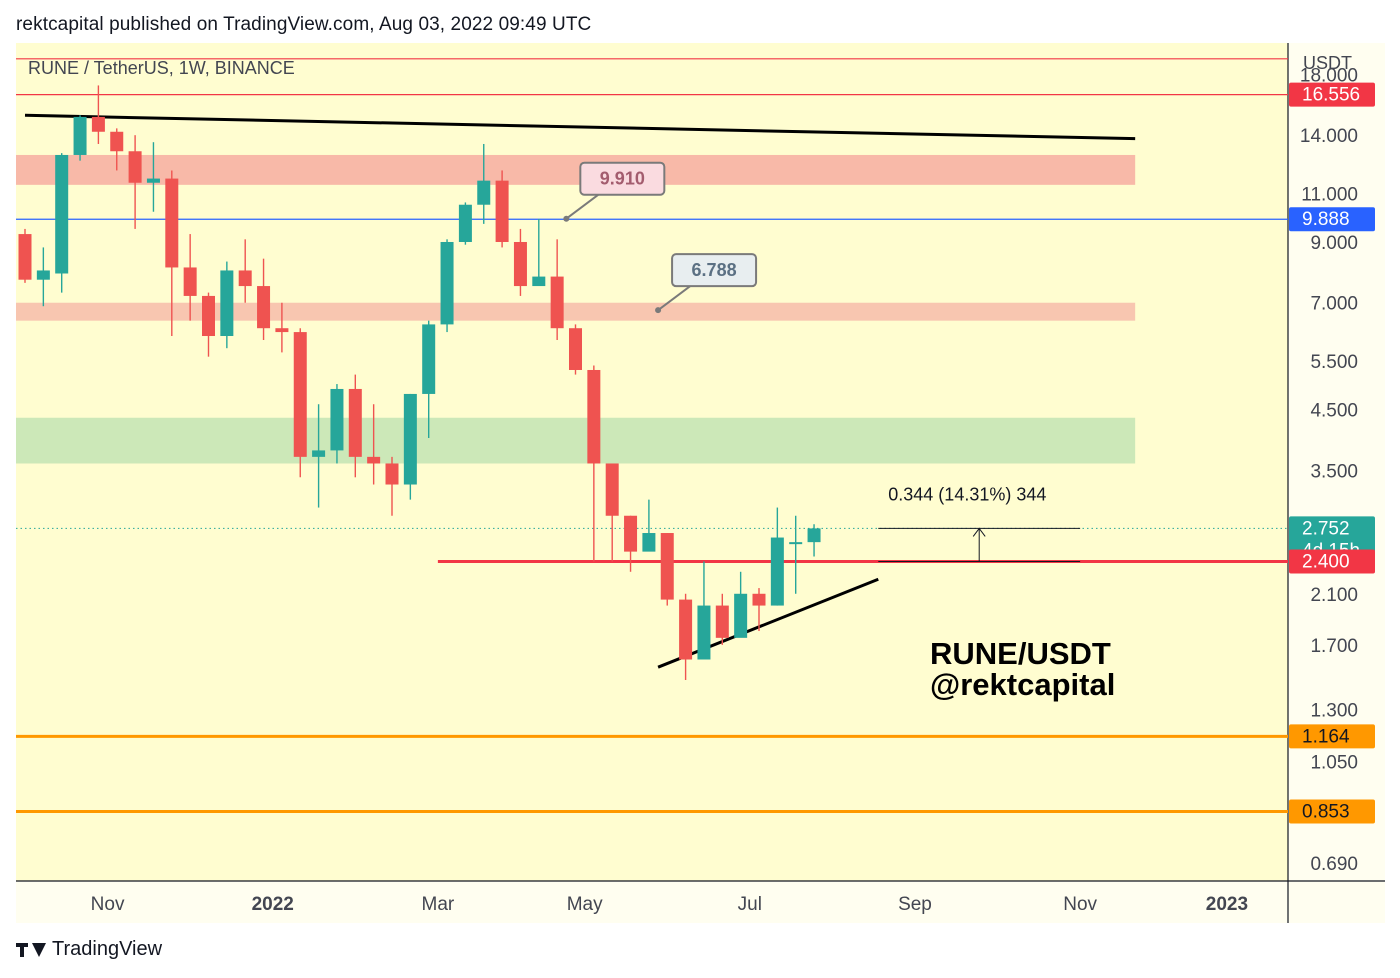 Image resolution: width=1400 pixels, height=978 pixels. I want to click on footer-brand: TradingView, so click(89, 949).